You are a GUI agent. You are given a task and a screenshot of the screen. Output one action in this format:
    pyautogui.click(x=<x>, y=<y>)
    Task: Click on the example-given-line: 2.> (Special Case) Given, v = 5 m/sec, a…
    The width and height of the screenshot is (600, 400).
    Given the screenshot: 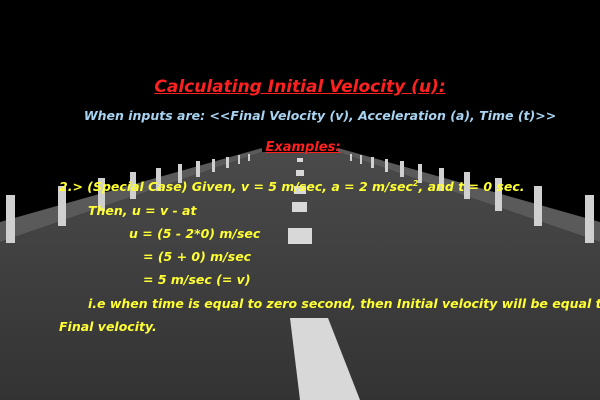 What is the action you would take?
    pyautogui.click(x=292, y=186)
    